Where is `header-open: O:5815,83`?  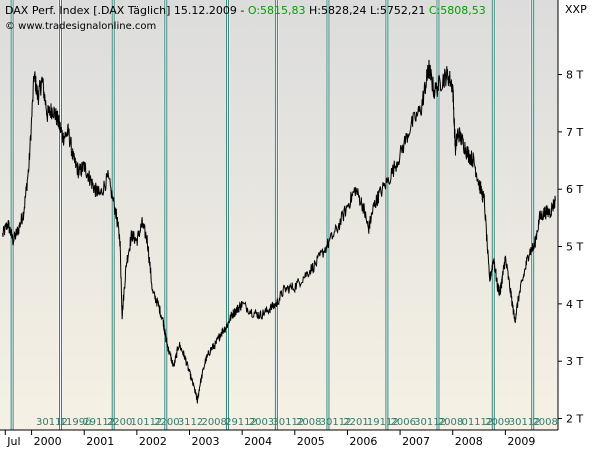
header-open: O:5815,83 is located at coordinates (277, 10).